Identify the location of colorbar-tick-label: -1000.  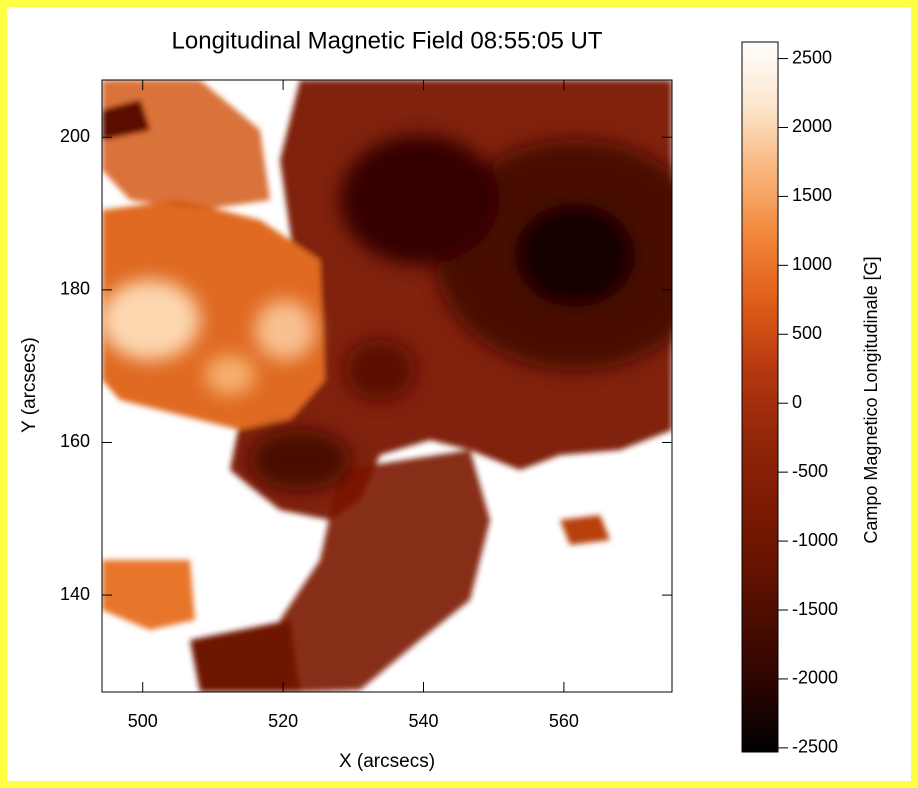
(815, 540).